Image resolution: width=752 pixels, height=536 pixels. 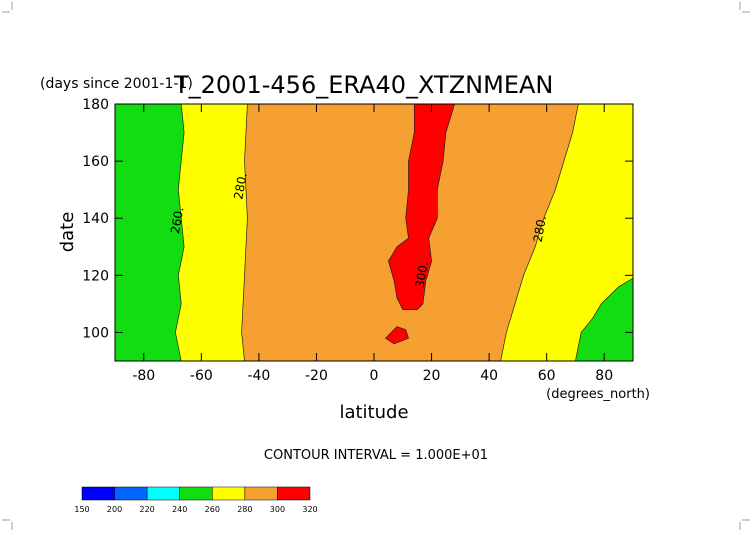 What do you see at coordinates (114, 509) in the screenshot?
I see `colorbar-label: 200` at bounding box center [114, 509].